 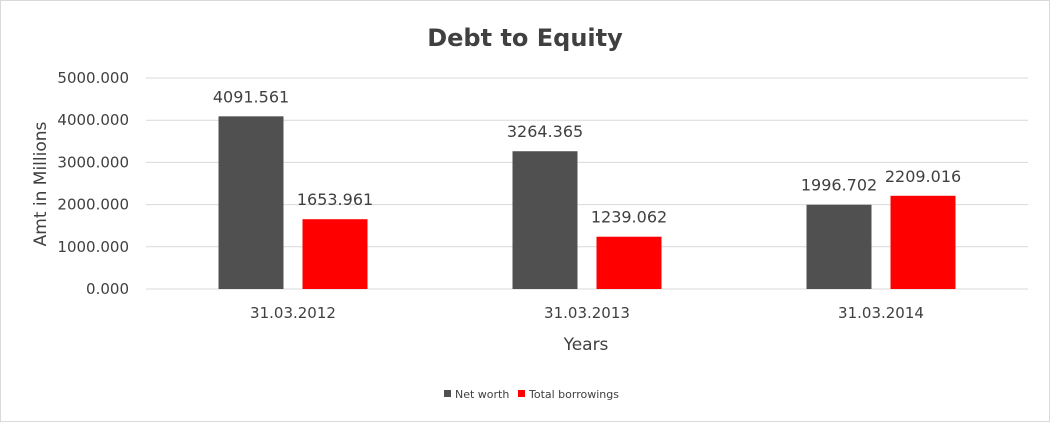 What do you see at coordinates (839, 185) in the screenshot?
I see `data-label: 1996.702` at bounding box center [839, 185].